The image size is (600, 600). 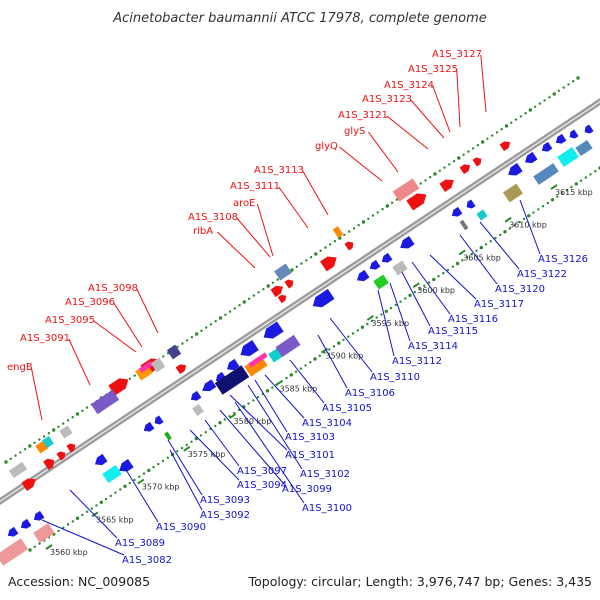 What do you see at coordinates (90, 302) in the screenshot?
I see `forward-gene-label: A1S_3096` at bounding box center [90, 302].